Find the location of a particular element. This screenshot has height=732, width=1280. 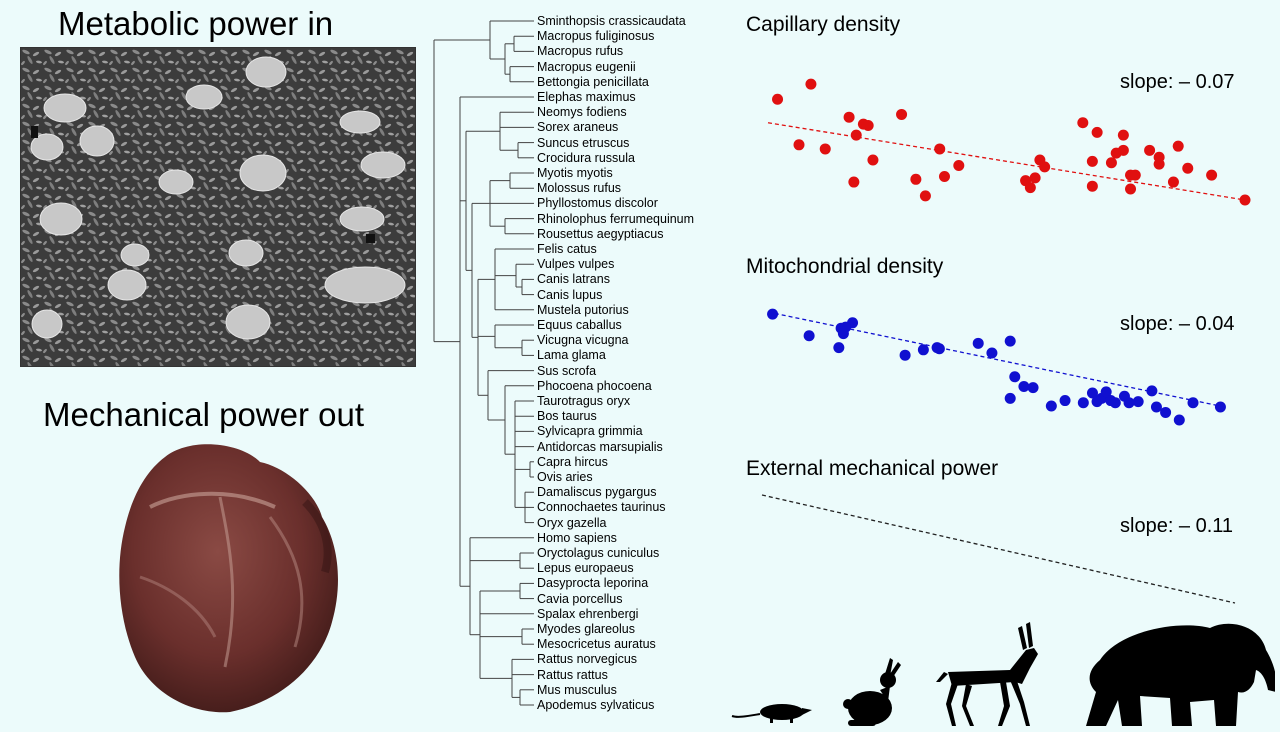

species-label: Mustela putorius is located at coordinates (583, 309).